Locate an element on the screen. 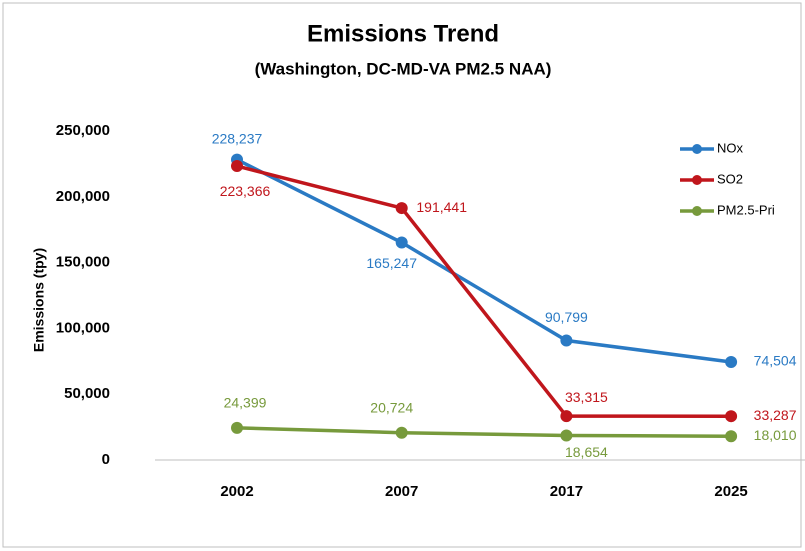  legend-label: PM2.5-Pri is located at coordinates (746, 209).